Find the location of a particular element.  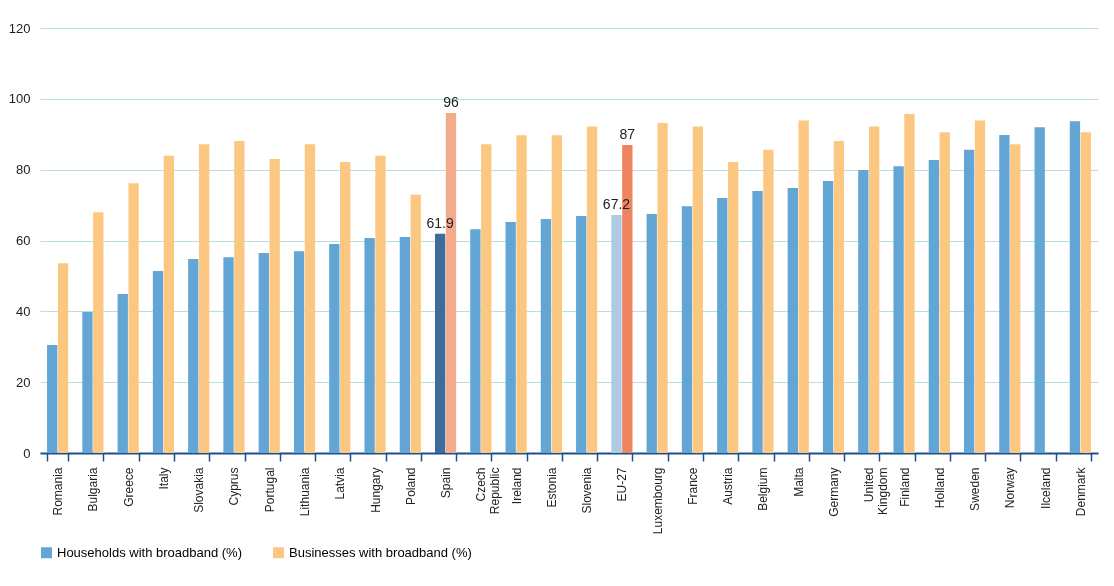

x-tick-label: Finland is located at coordinates (904, 487).